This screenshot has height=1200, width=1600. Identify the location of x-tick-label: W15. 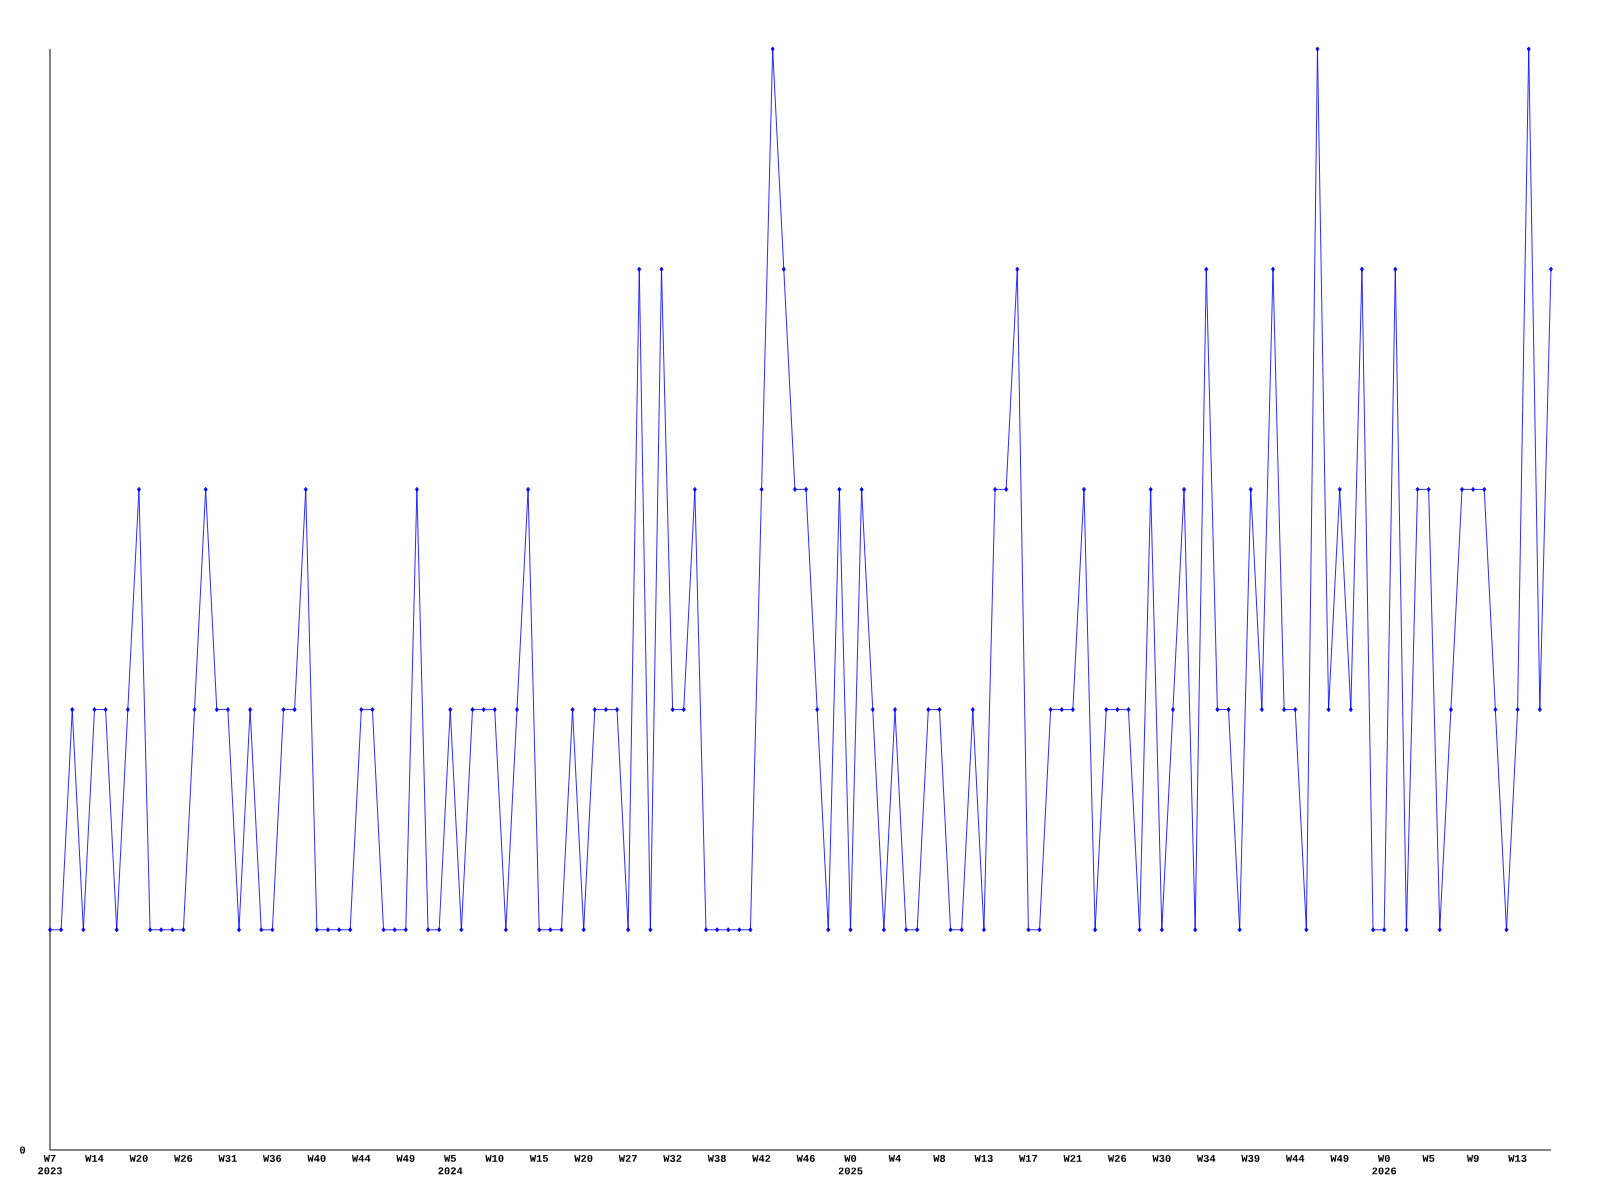
(539, 1158).